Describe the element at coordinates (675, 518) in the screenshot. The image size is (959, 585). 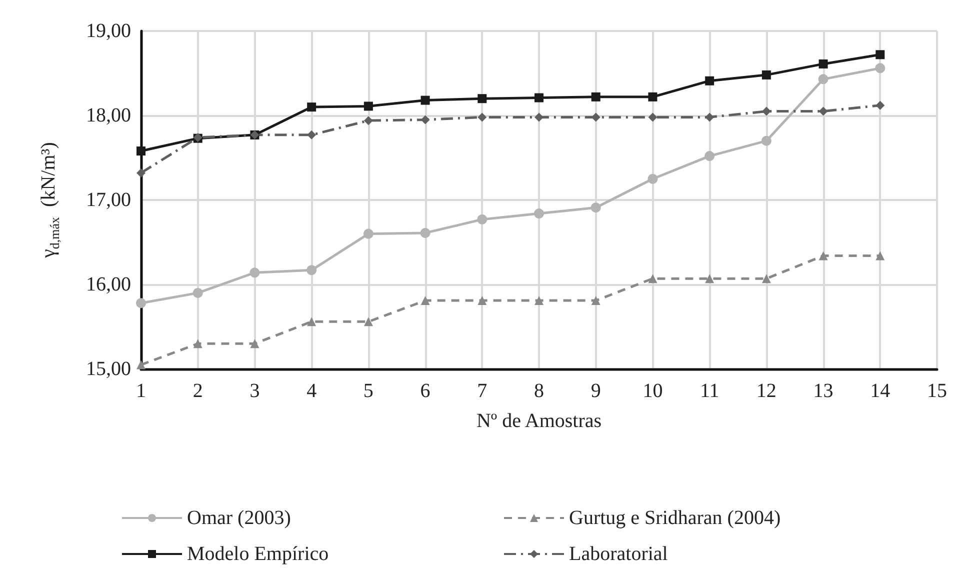
I see `legend-label: Gurtug e Sridharan (2004)` at that location.